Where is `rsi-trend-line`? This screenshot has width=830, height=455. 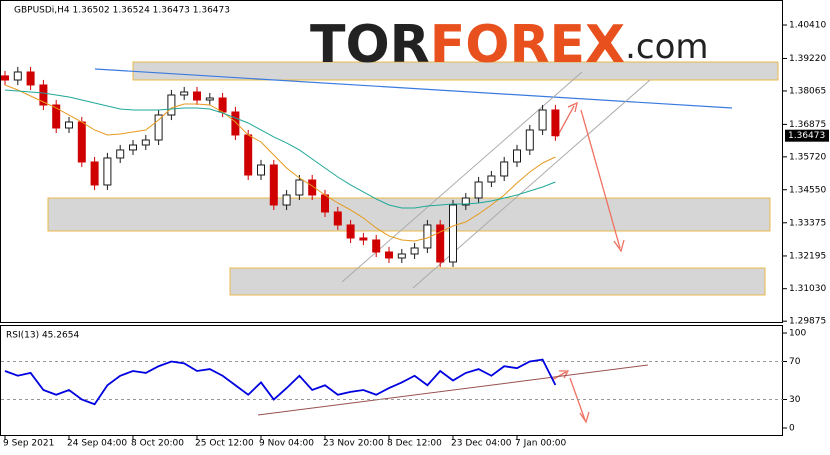
rsi-trend-line is located at coordinates (453, 390).